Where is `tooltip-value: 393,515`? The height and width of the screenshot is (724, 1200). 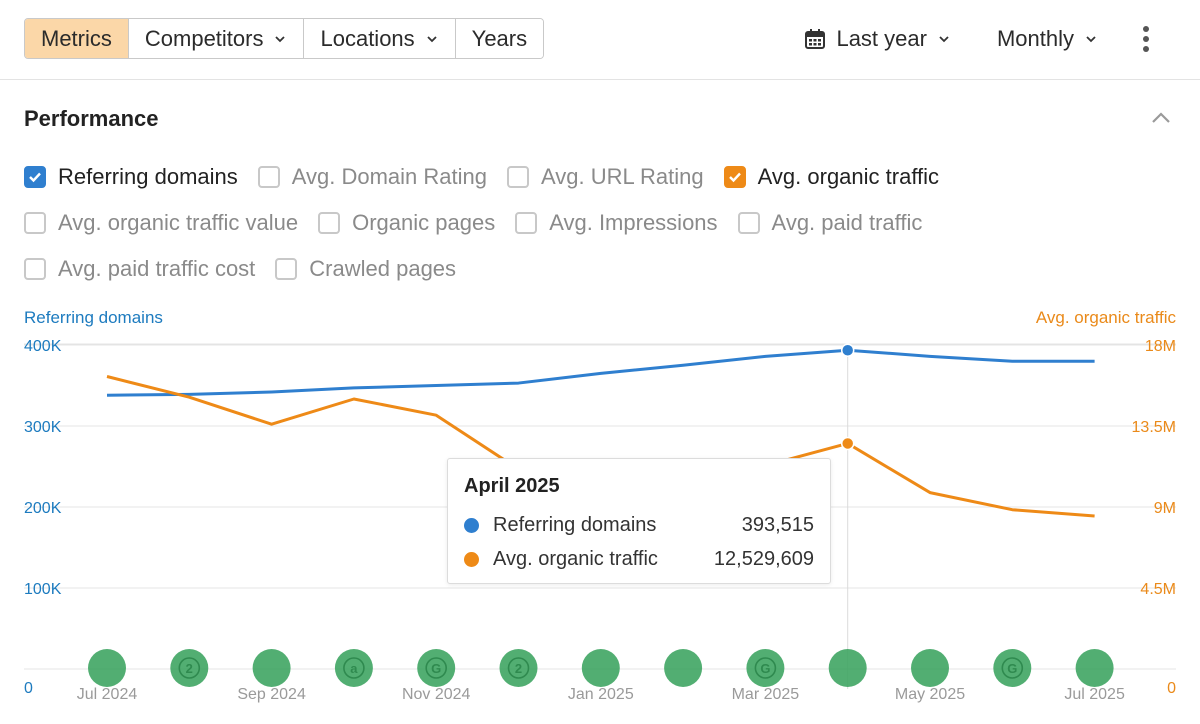
tooltip-value: 393,515 is located at coordinates (777, 524).